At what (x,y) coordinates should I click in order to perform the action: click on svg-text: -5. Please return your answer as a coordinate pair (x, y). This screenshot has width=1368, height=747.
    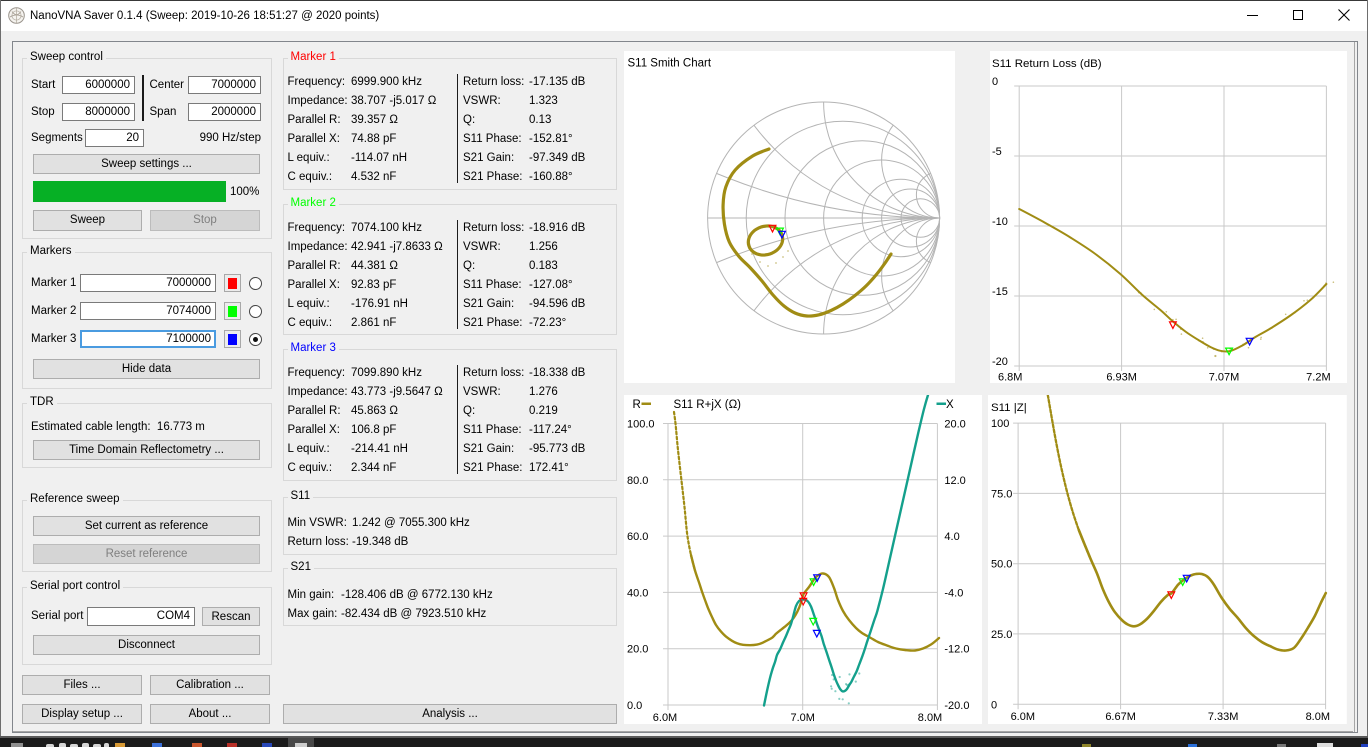
    Looking at the image, I should click on (997, 152).